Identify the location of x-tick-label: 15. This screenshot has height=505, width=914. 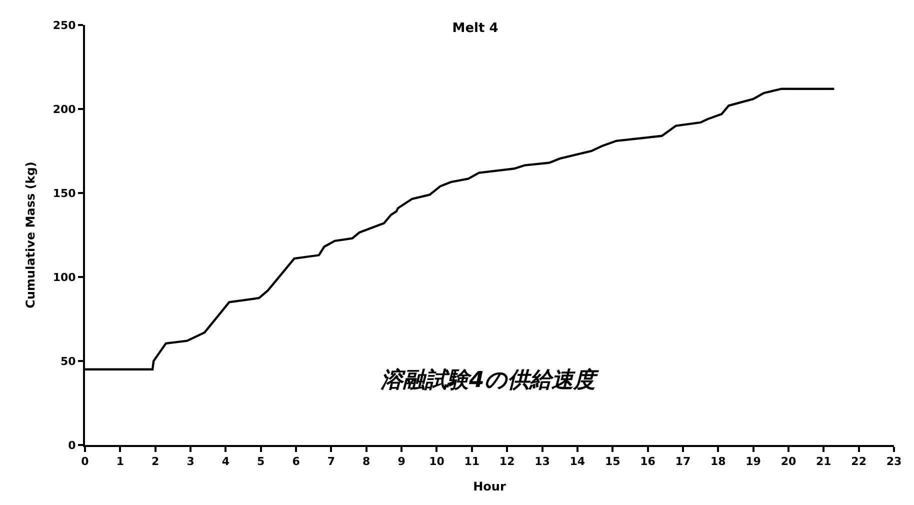
(612, 461).